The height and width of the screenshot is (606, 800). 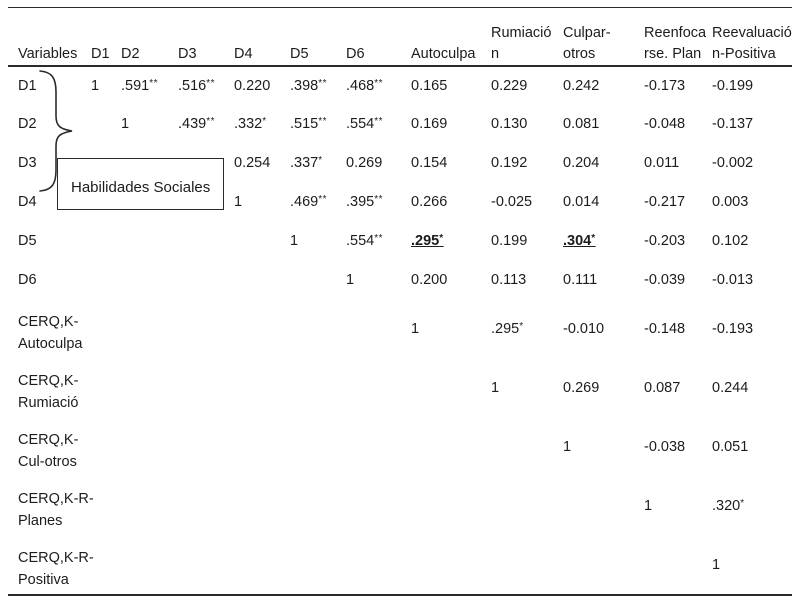 I want to click on cell-value: 0.051, so click(x=730, y=447).